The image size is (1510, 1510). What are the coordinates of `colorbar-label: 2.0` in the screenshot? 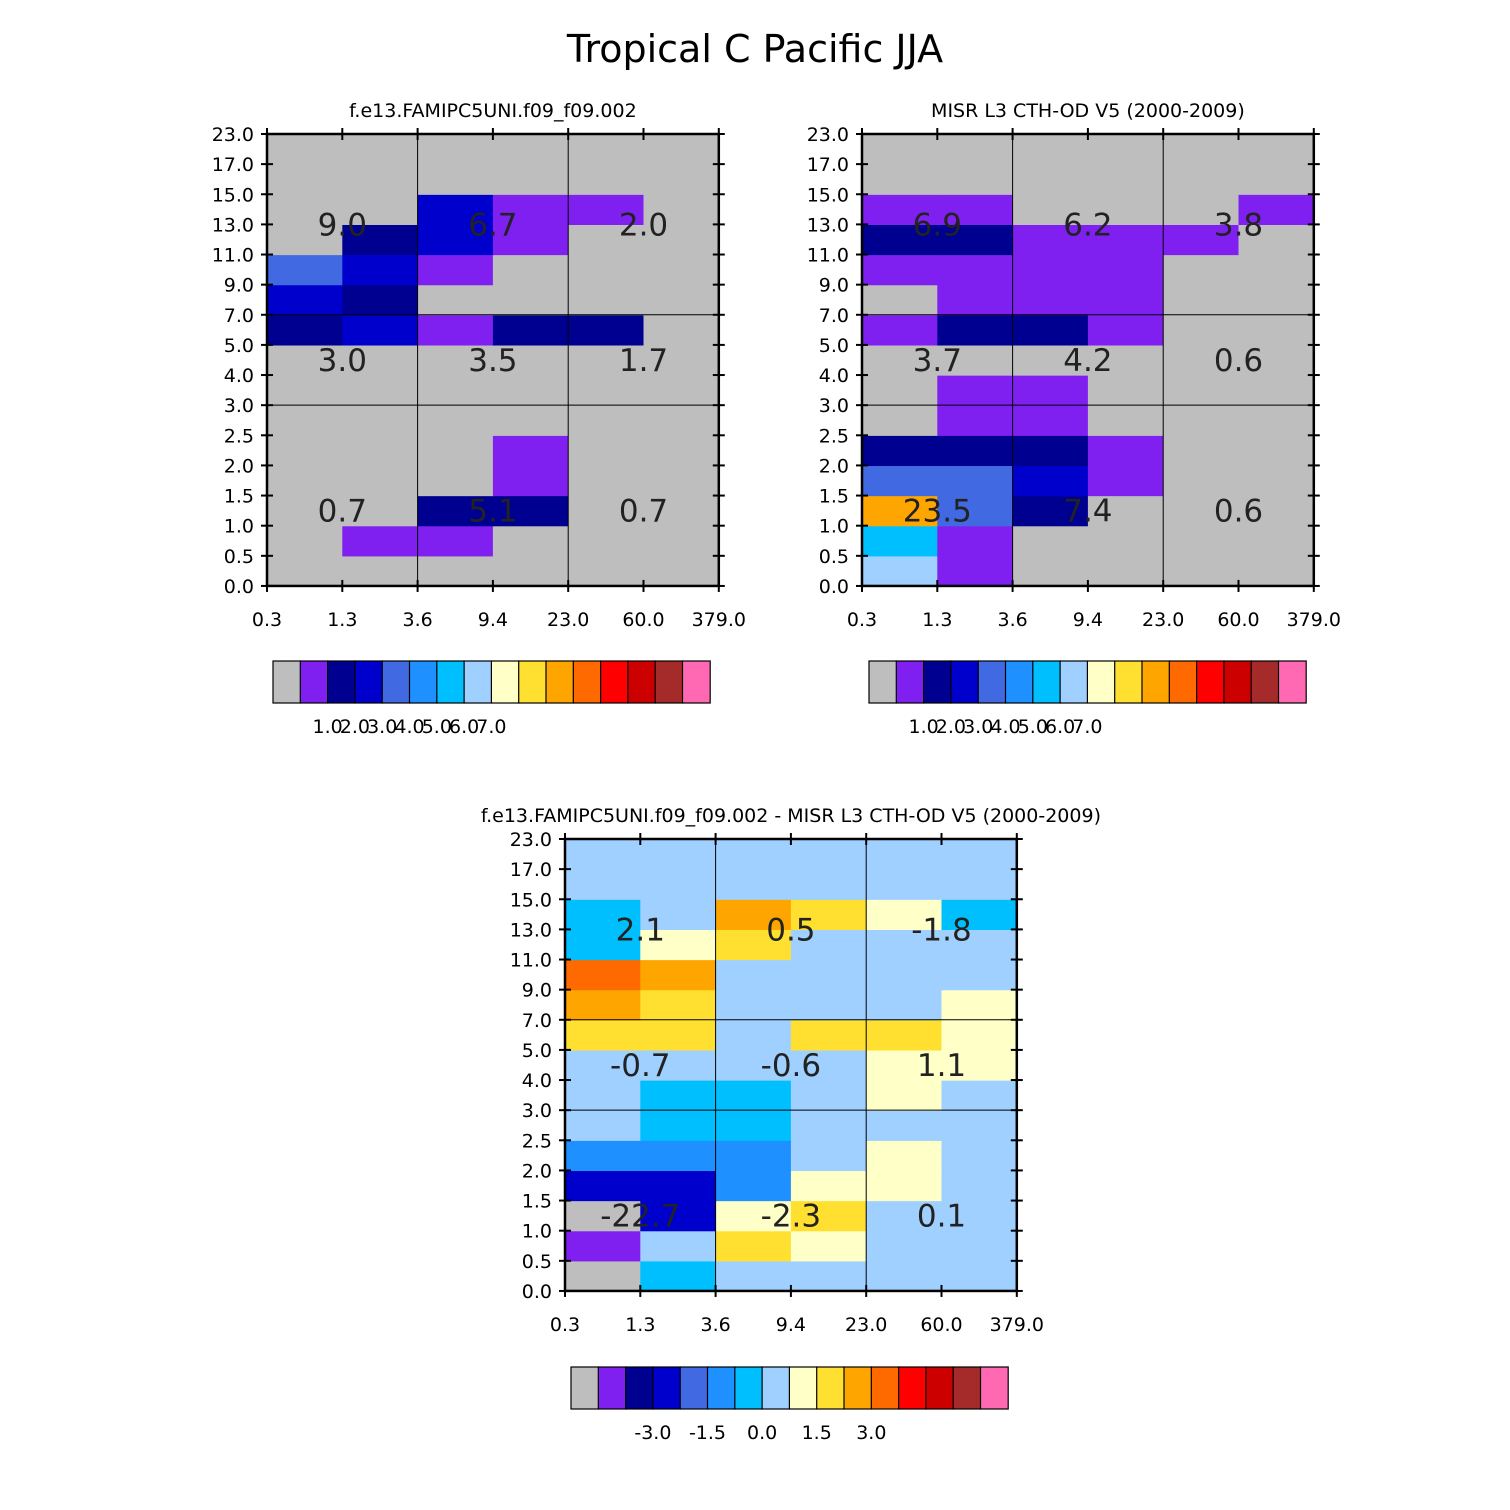 It's located at (951, 727).